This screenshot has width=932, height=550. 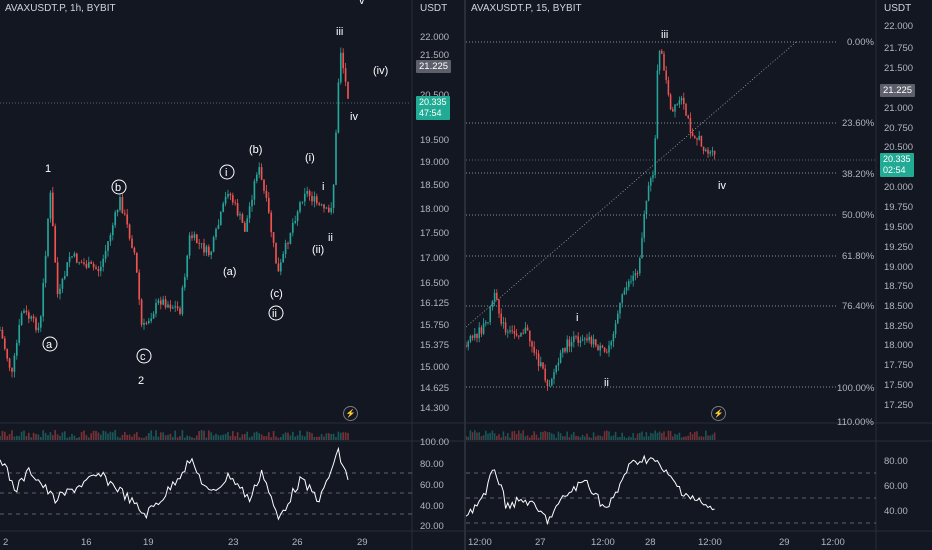 I want to click on wave-label-iv: iv, so click(x=354, y=117).